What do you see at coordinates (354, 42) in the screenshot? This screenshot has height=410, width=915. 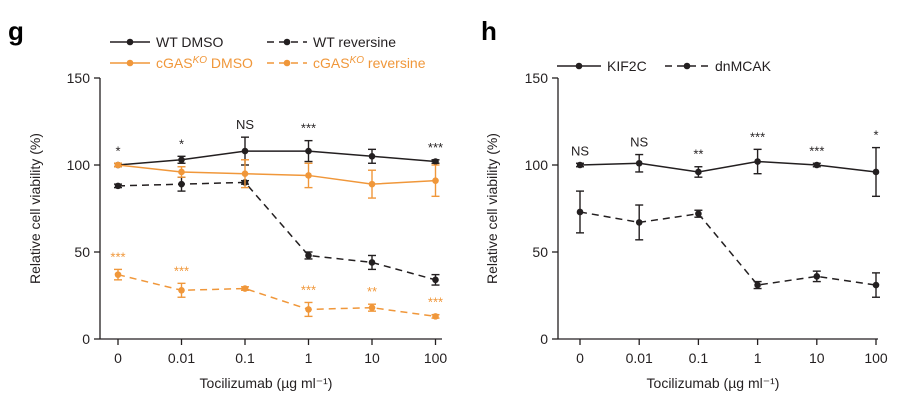 I see `legend-label: WT reversine` at bounding box center [354, 42].